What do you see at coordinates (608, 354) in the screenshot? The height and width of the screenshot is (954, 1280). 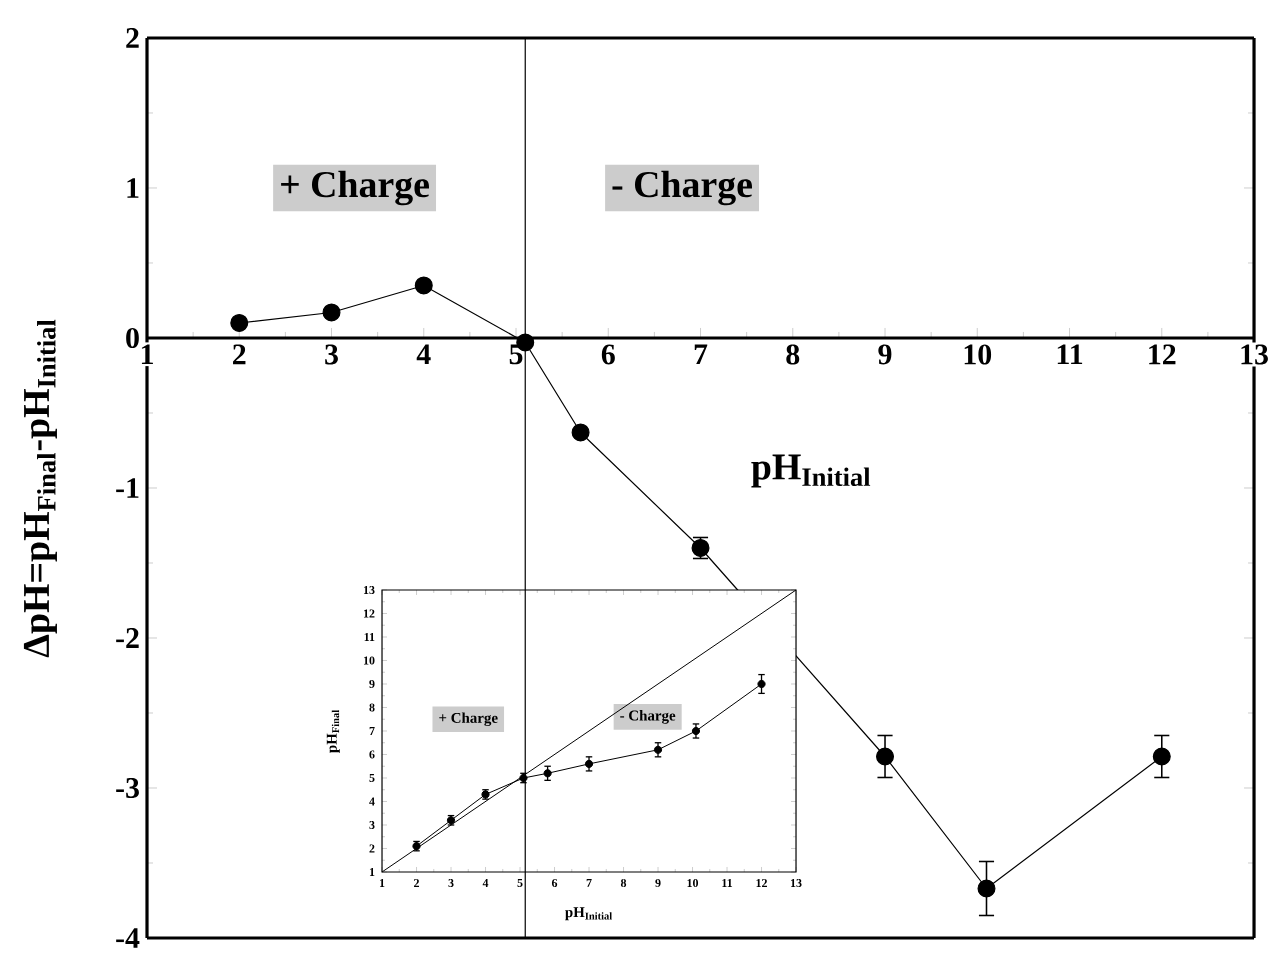 I see `x-tick-label: 6` at bounding box center [608, 354].